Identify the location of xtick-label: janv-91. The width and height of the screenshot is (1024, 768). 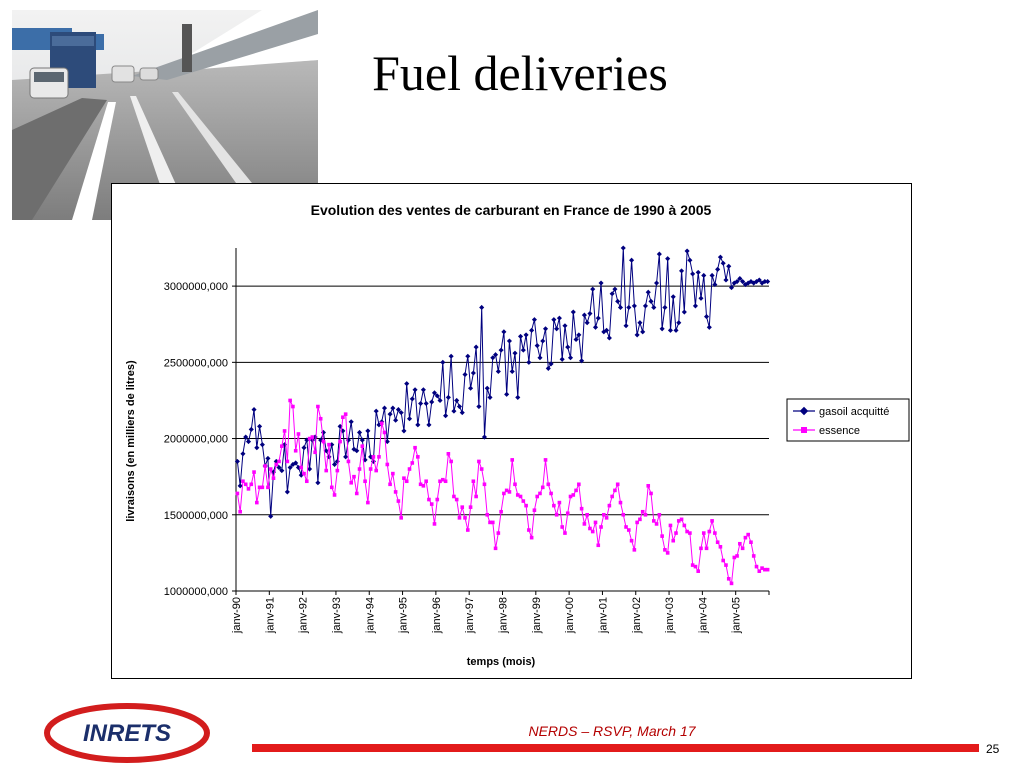
(270, 615).